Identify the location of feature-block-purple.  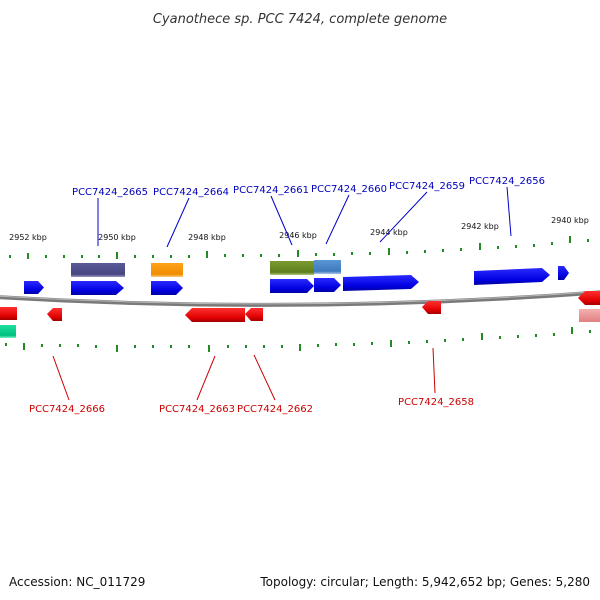
(98, 270).